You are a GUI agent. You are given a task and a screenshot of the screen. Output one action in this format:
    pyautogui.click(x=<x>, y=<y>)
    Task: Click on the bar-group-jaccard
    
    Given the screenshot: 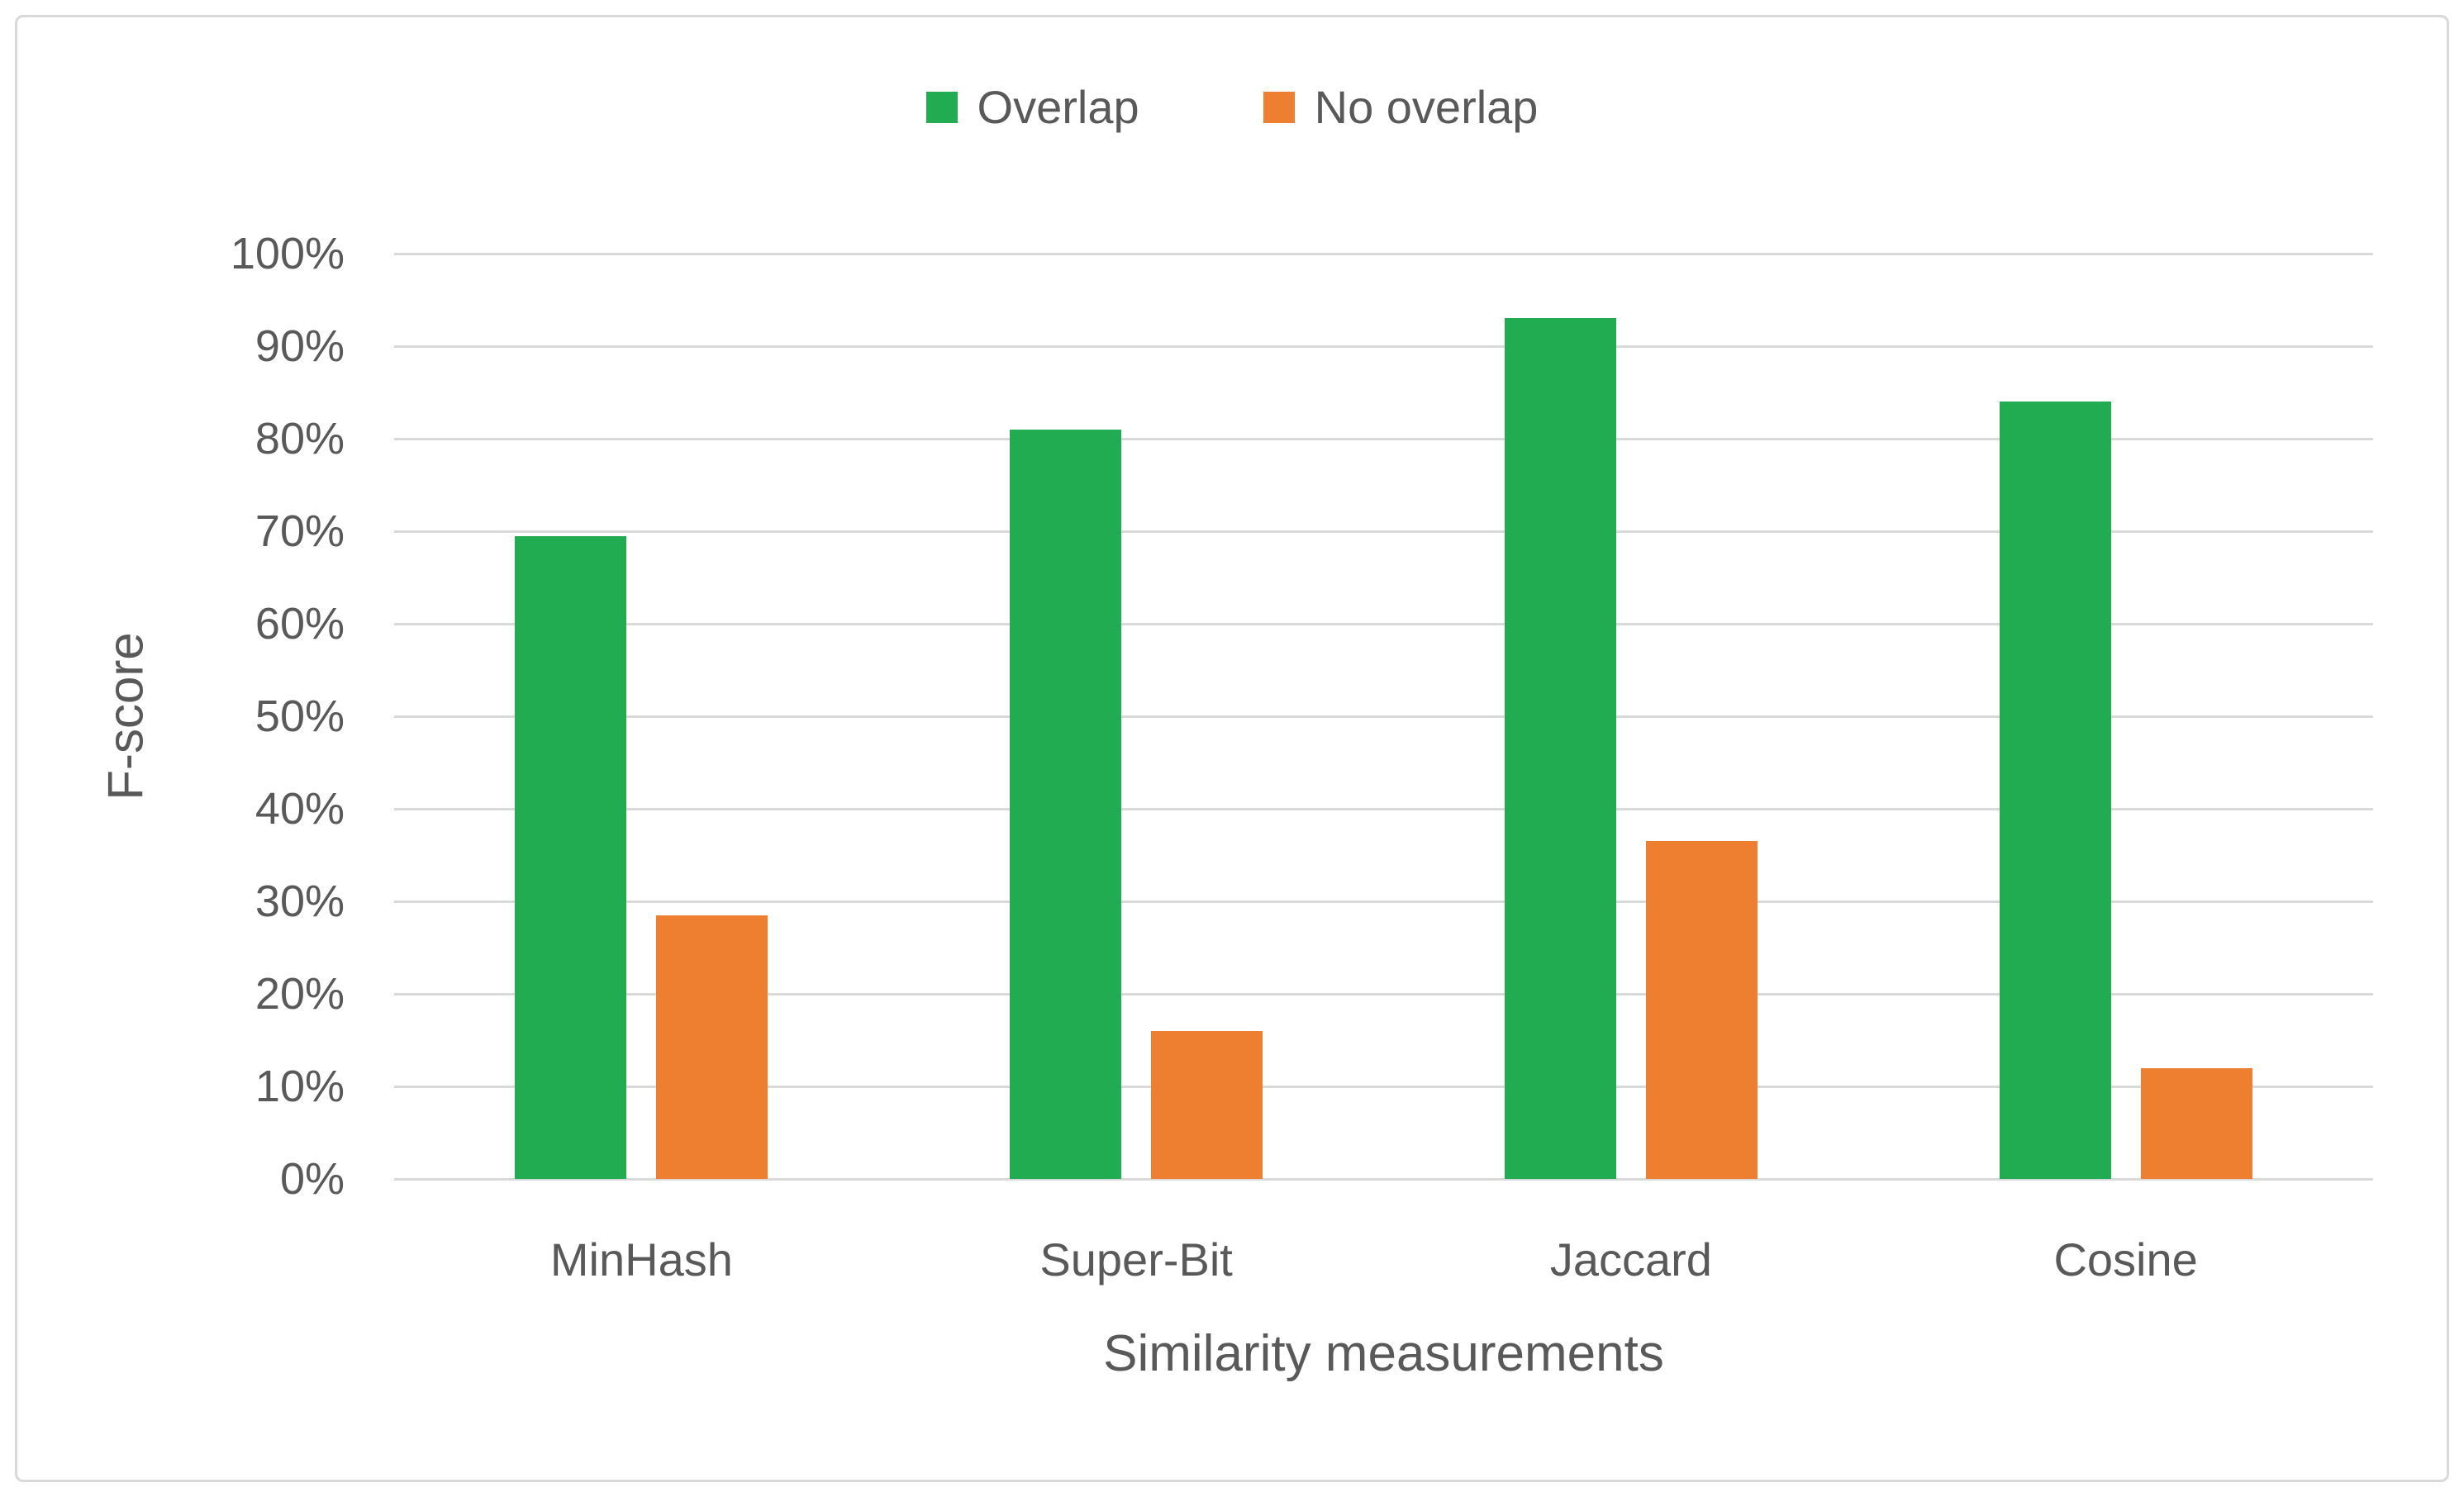 What is the action you would take?
    pyautogui.click(x=1632, y=716)
    